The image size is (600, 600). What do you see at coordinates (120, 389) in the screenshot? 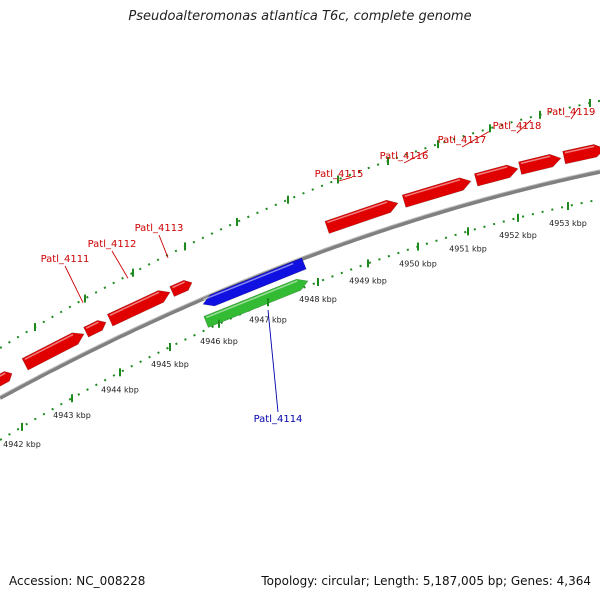
I see `tick-label: 4944 kbp` at bounding box center [120, 389].